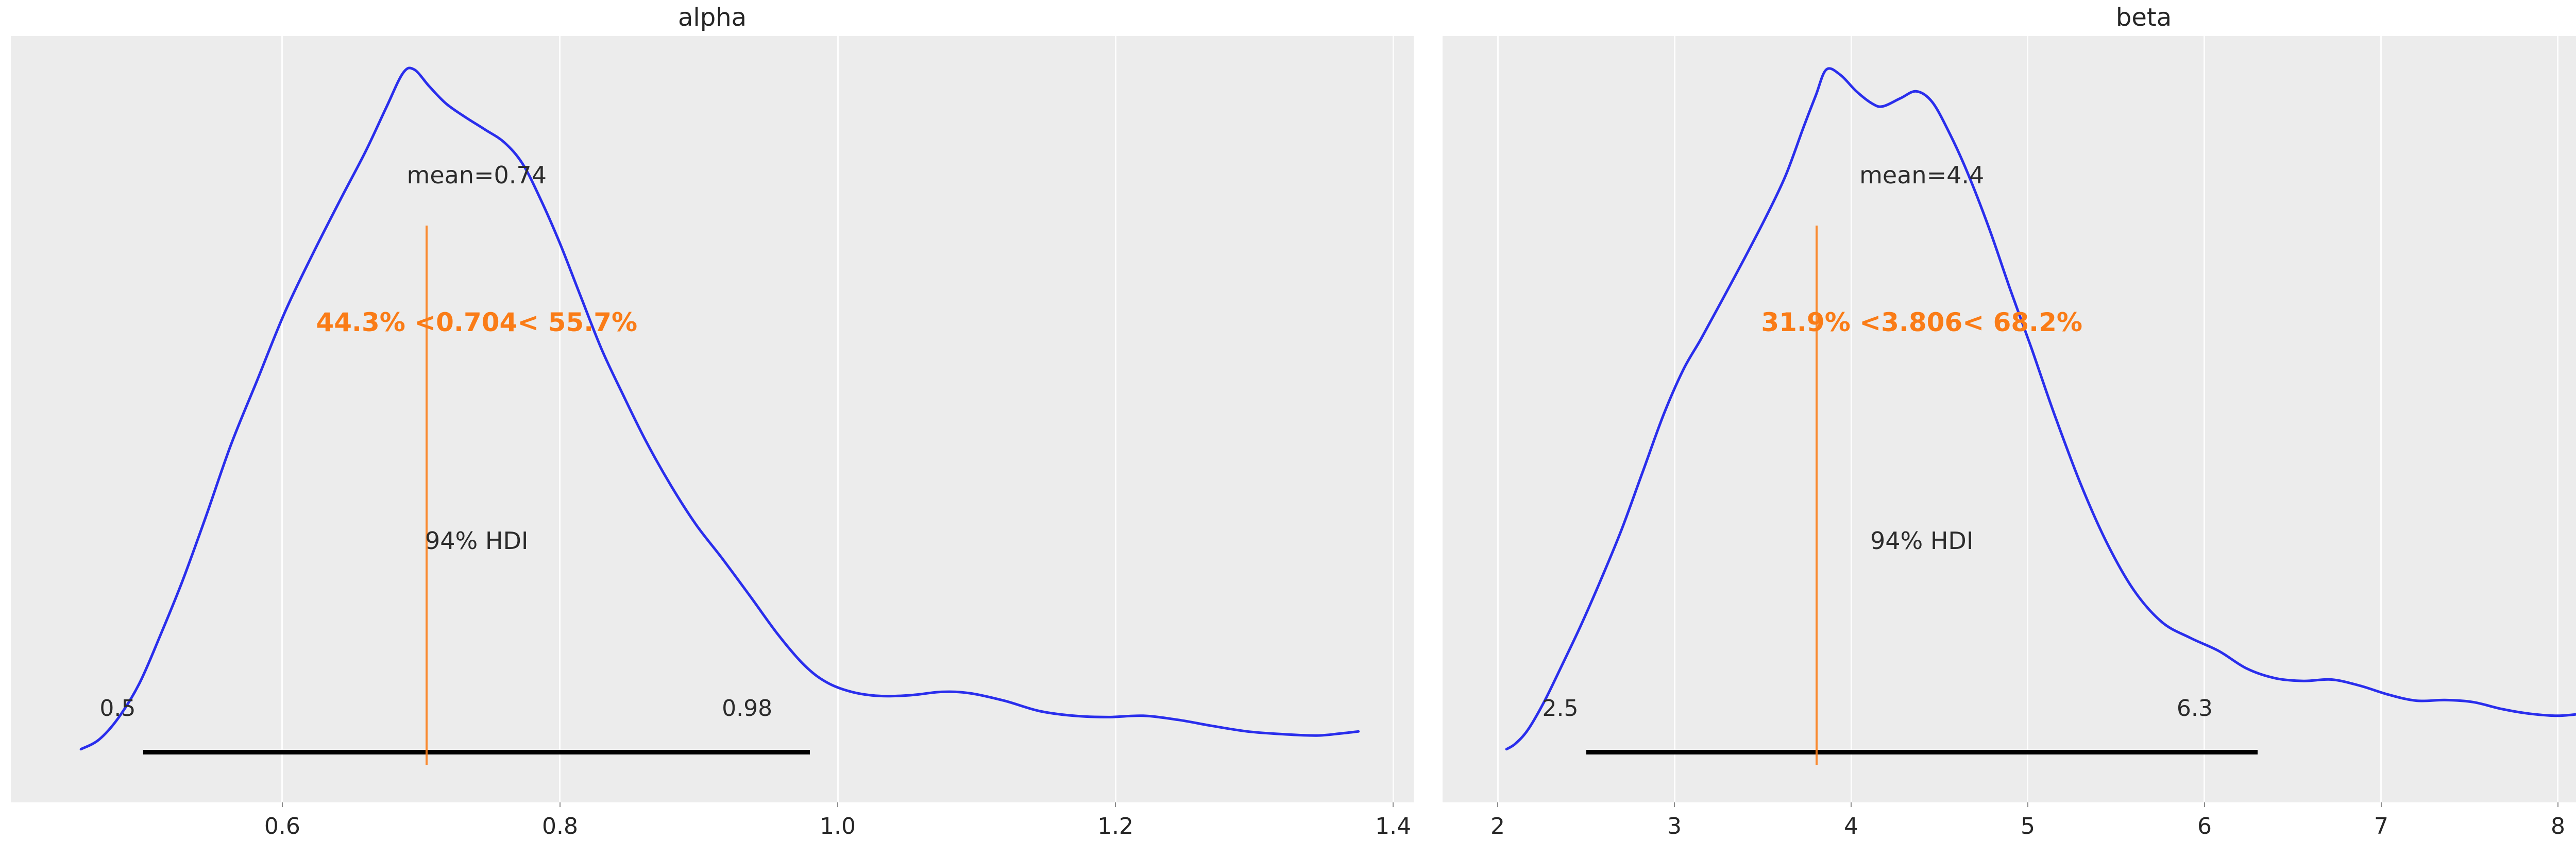 The width and height of the screenshot is (2576, 841). What do you see at coordinates (2557, 826) in the screenshot?
I see `x-tick-label: 8` at bounding box center [2557, 826].